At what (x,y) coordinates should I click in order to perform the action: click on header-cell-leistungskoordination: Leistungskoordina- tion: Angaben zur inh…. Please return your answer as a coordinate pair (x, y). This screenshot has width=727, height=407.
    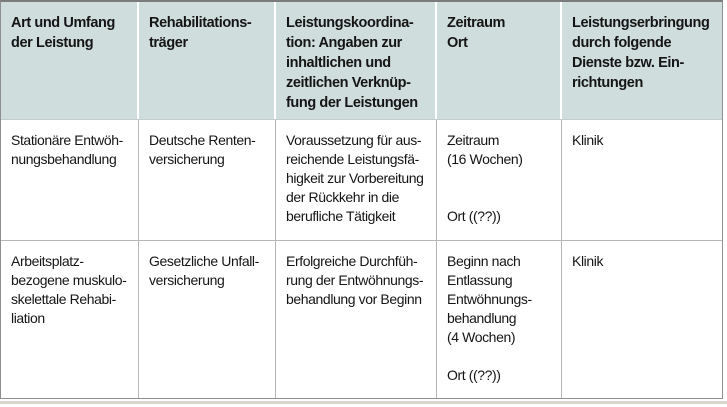
    Looking at the image, I should click on (356, 60).